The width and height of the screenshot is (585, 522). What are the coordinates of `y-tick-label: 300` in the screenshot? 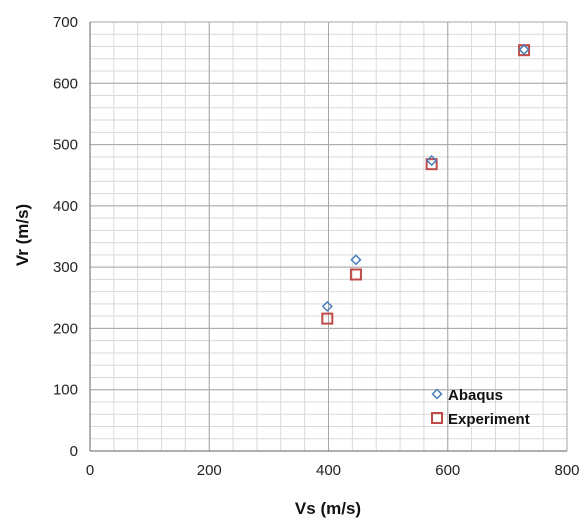 It's located at (65, 267).